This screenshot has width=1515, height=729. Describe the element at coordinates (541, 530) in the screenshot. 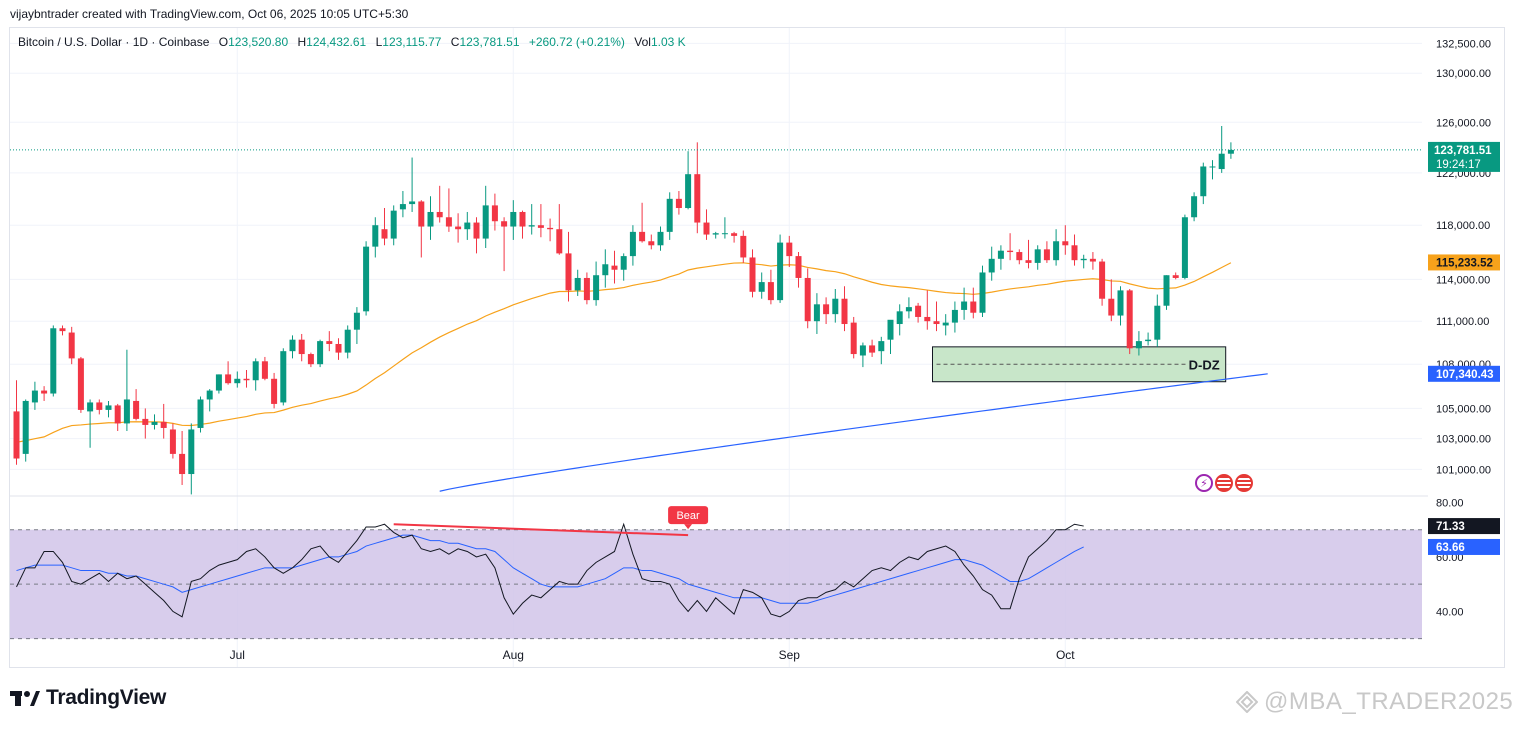

I see `bearish-divergence-line` at that location.